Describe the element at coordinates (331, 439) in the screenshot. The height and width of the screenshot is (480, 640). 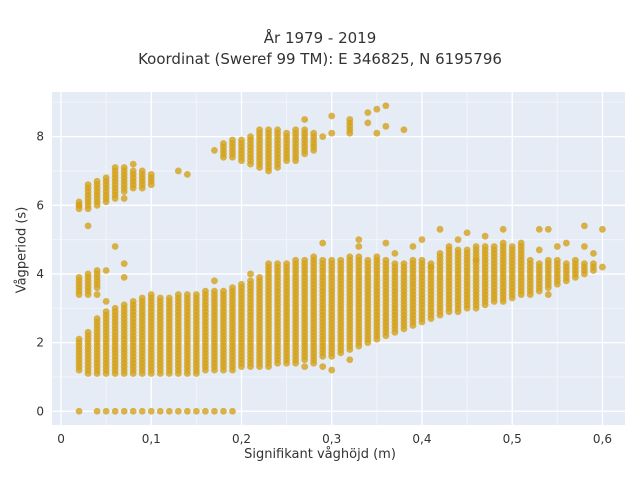
I see `x-tick-label: 0,3` at that location.